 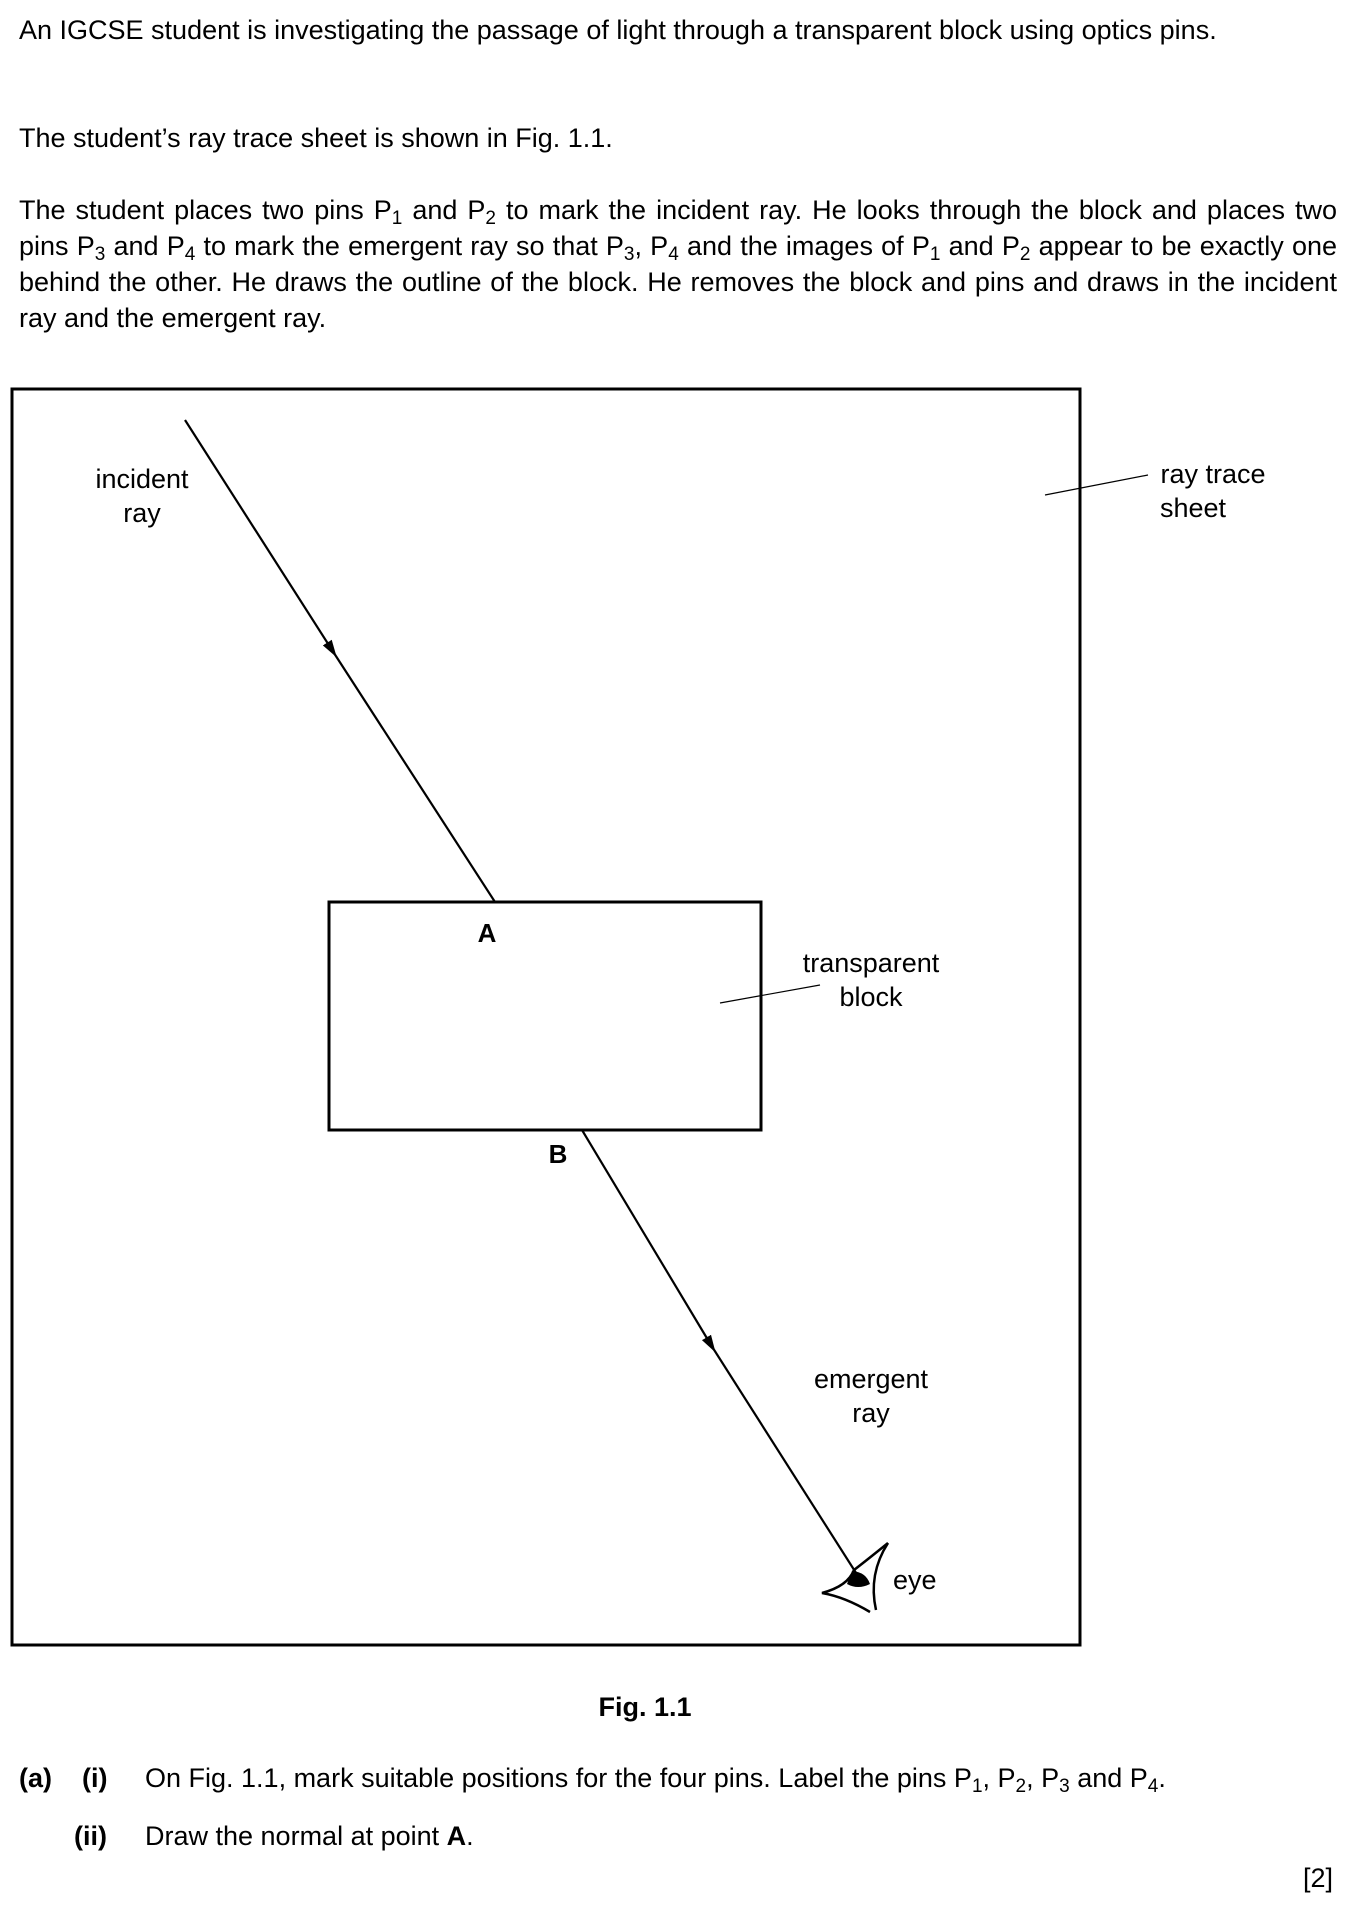 I want to click on point-b-label: B, so click(x=558, y=1154).